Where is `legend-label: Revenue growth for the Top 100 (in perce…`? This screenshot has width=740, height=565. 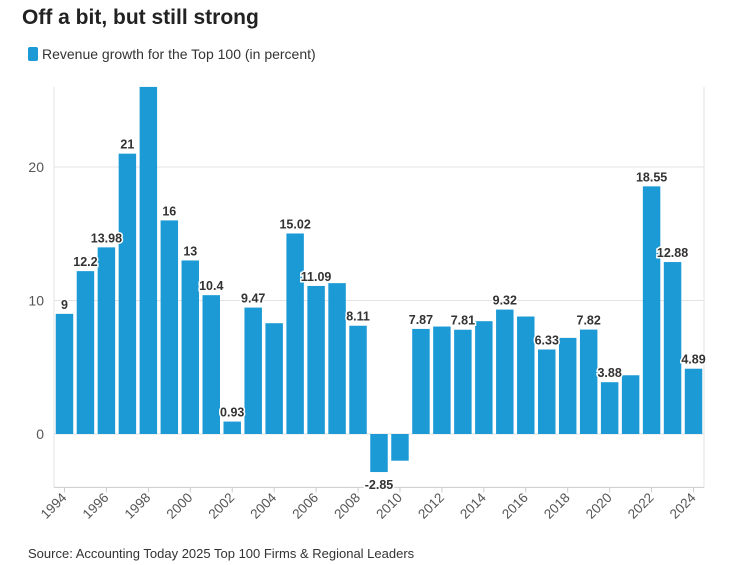
legend-label: Revenue growth for the Top 100 (in perce… is located at coordinates (179, 54).